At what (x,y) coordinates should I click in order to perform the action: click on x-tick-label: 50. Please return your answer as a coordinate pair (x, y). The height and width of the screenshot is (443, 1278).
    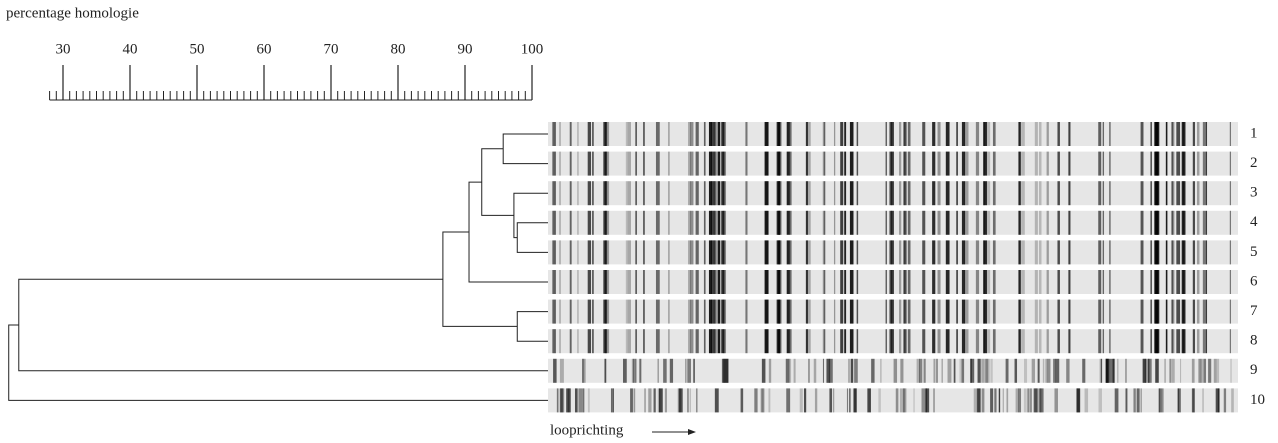
    Looking at the image, I should click on (197, 49).